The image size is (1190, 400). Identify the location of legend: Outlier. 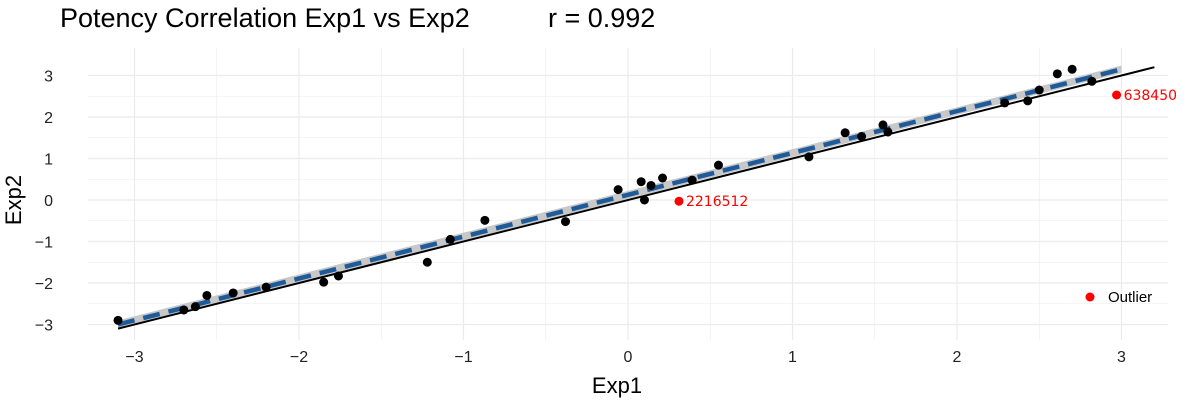
(1118, 297).